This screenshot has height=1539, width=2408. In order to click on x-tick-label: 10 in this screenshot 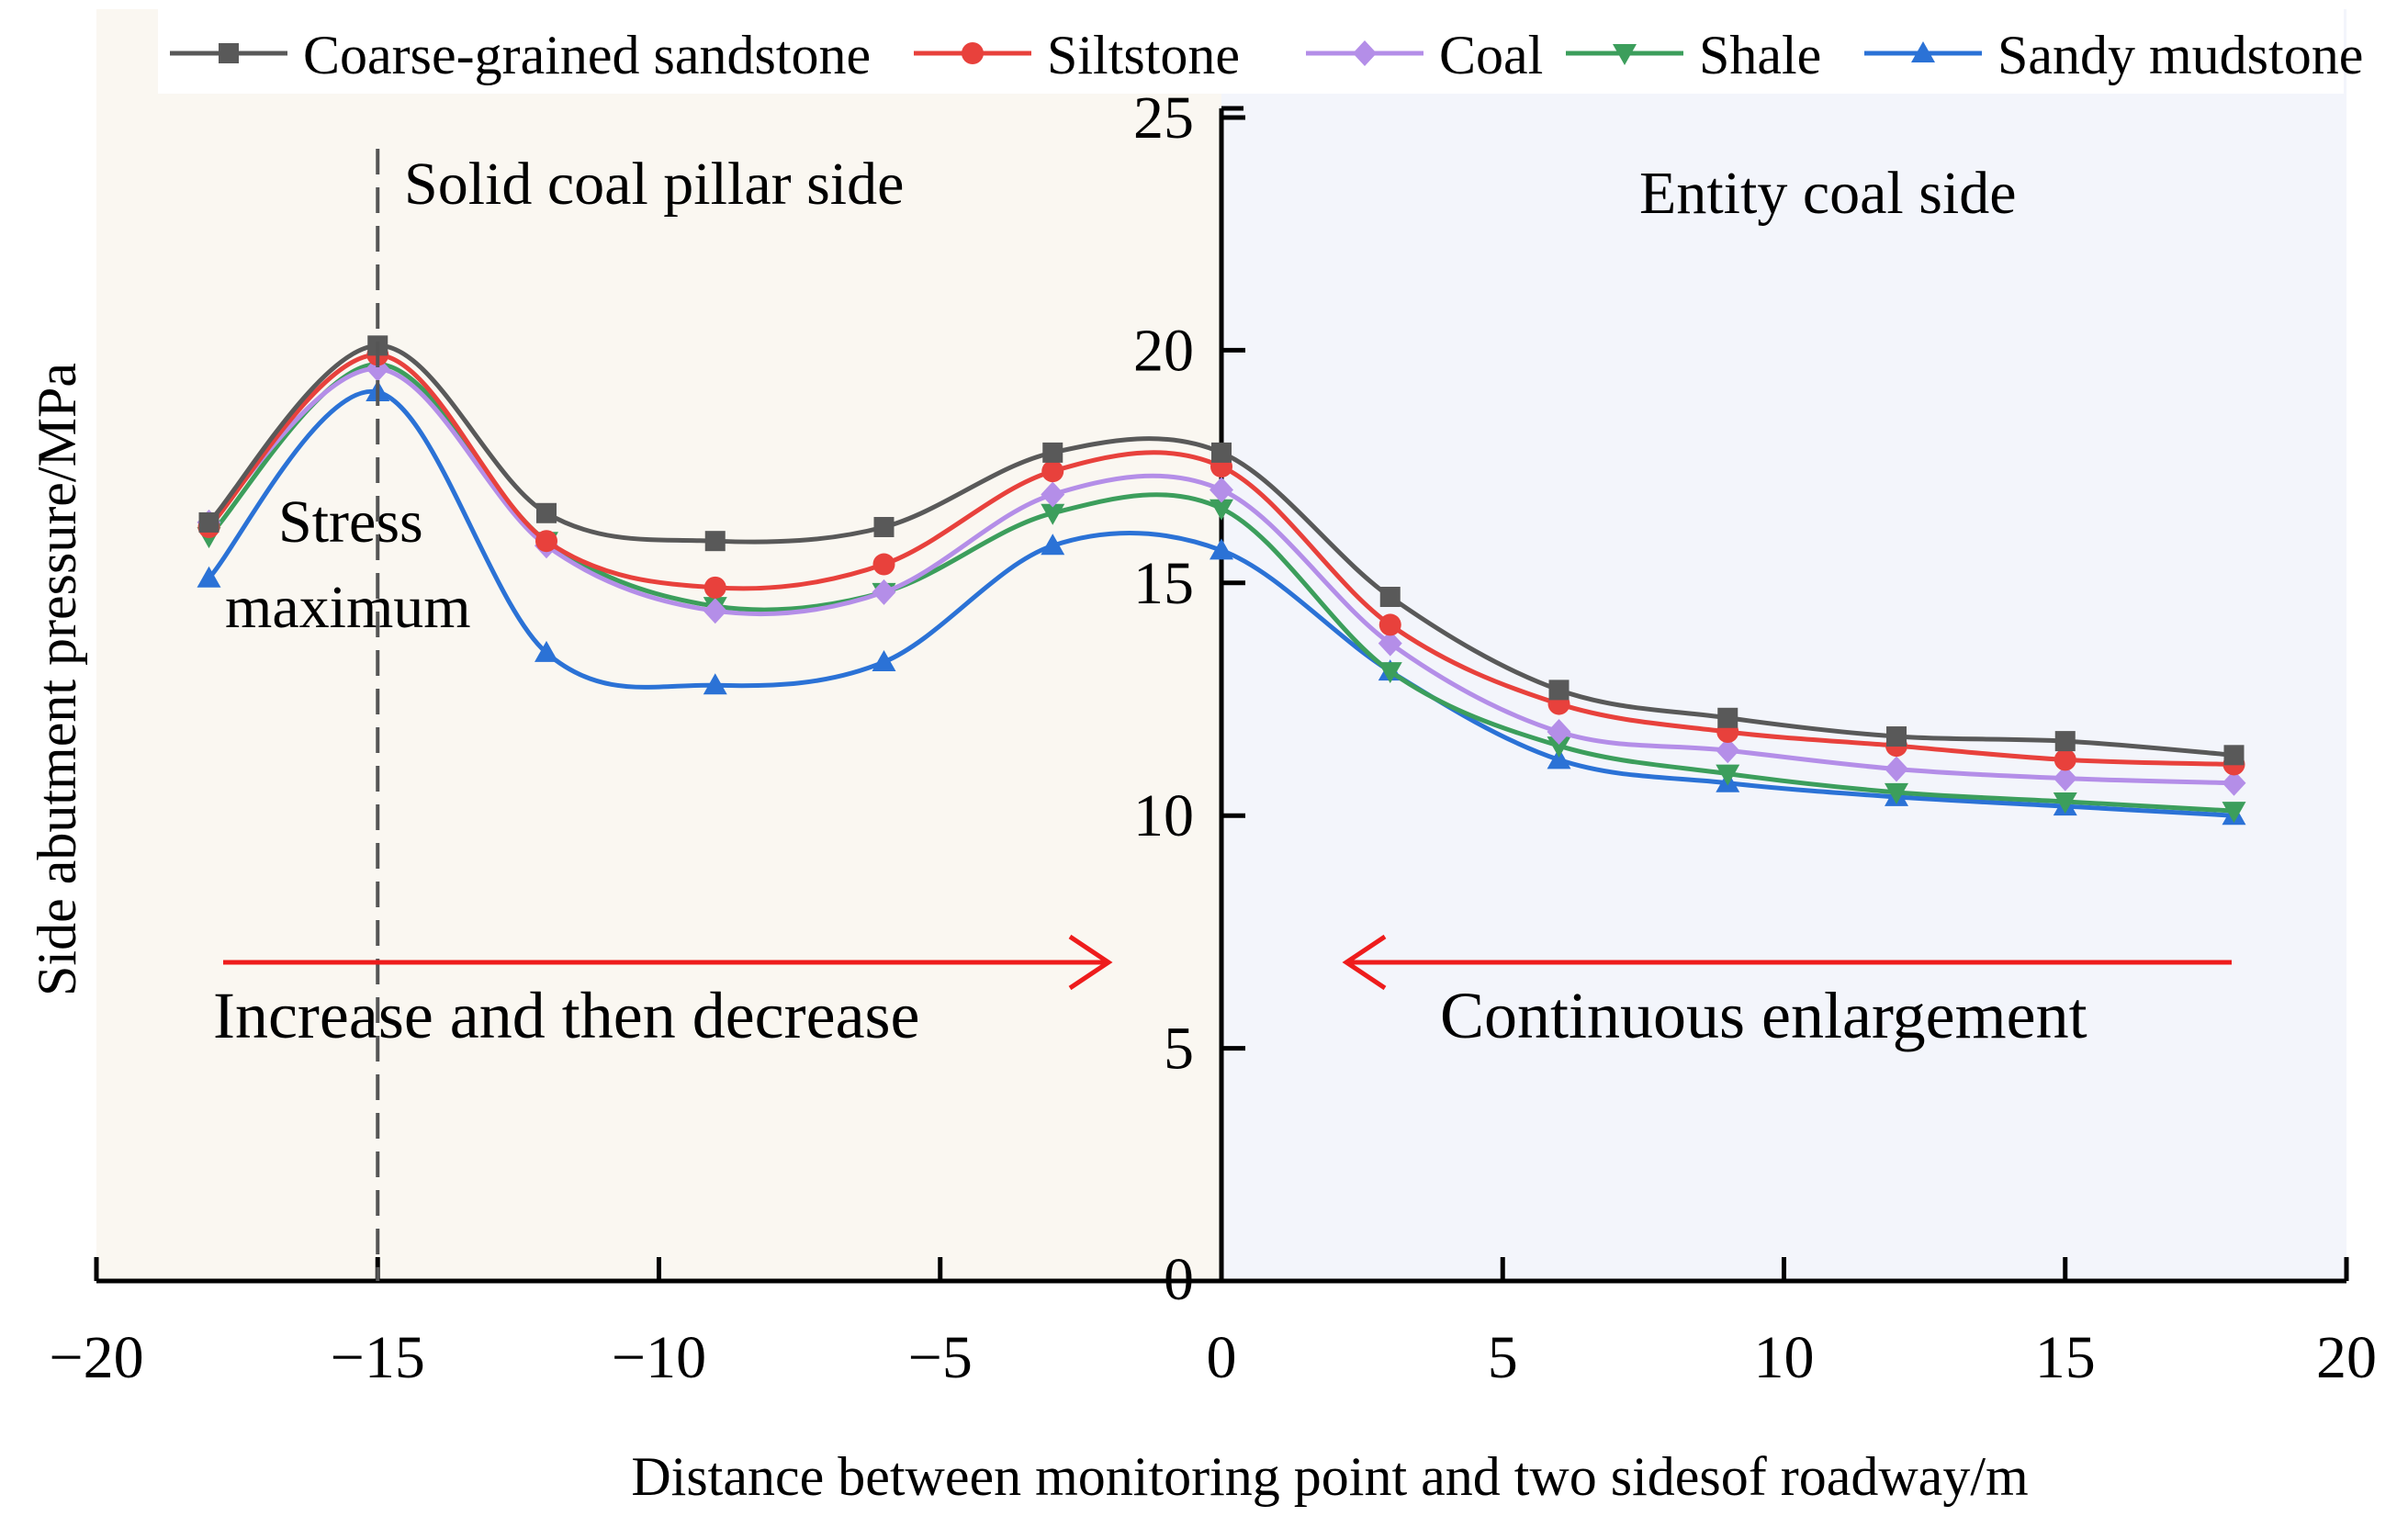, I will do `click(1785, 1357)`.